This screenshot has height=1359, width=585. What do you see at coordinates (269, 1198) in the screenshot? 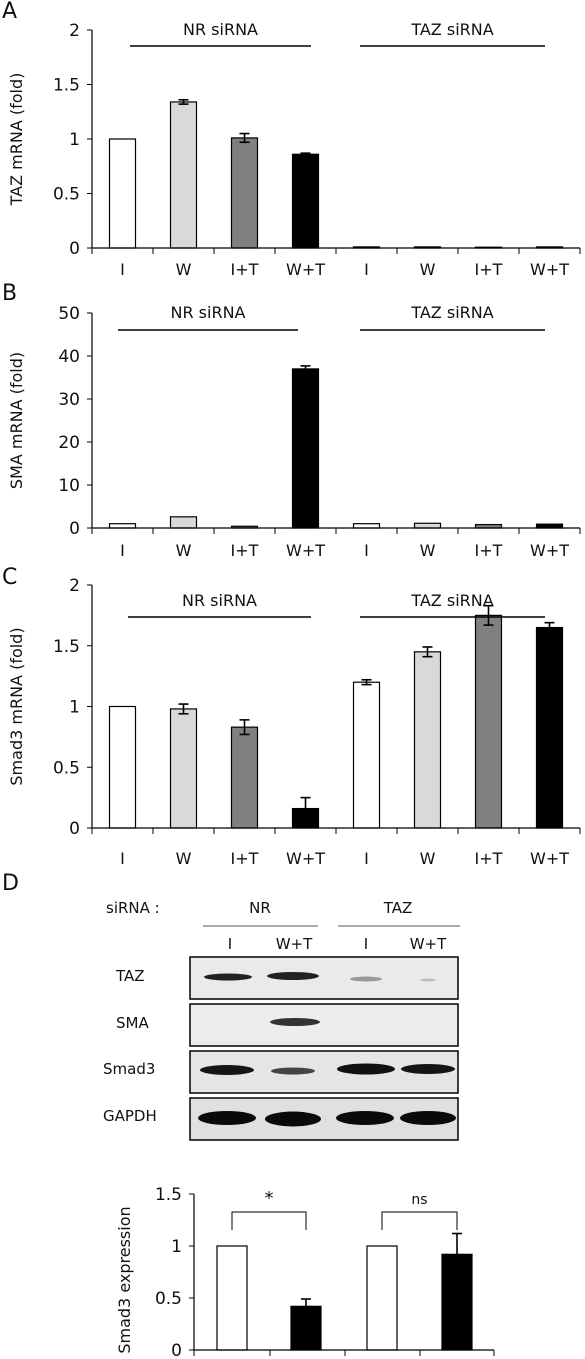
I see `significance-label: *` at bounding box center [269, 1198].